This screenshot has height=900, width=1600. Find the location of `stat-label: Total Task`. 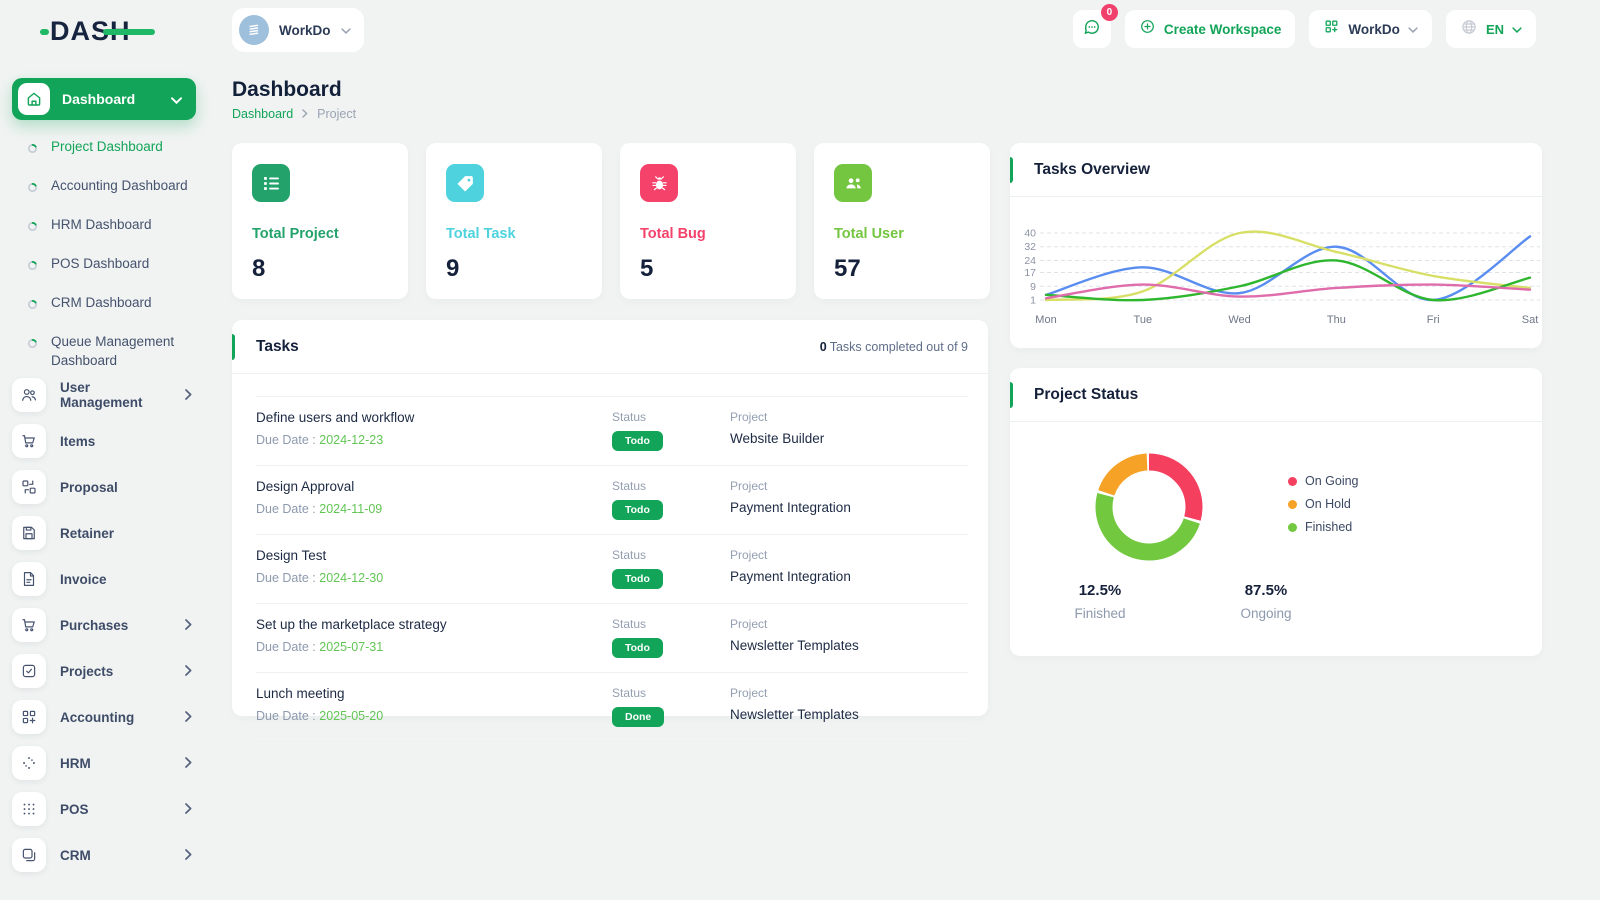

stat-label: Total Task is located at coordinates (481, 234).